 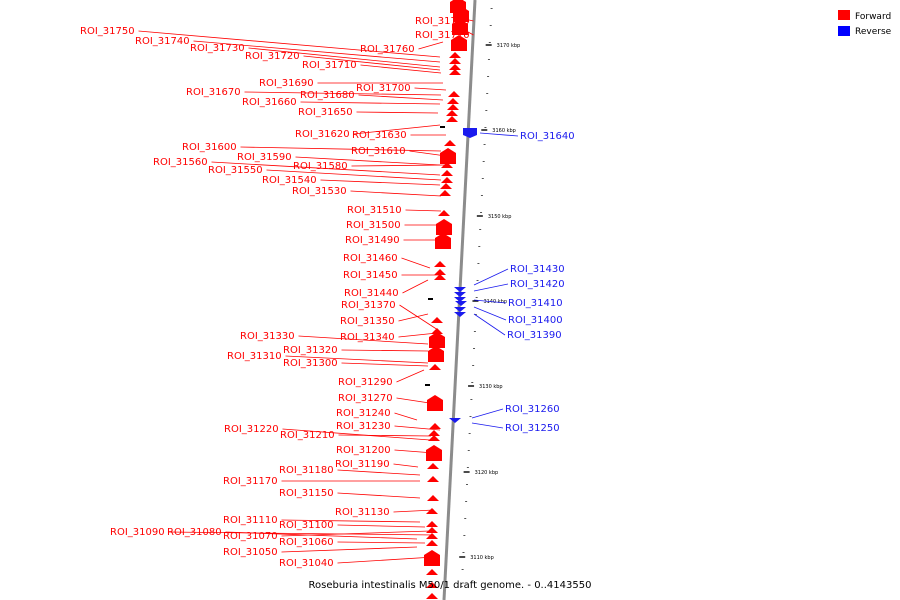 I want to click on roi-label: ROI_31110, so click(x=250, y=520).